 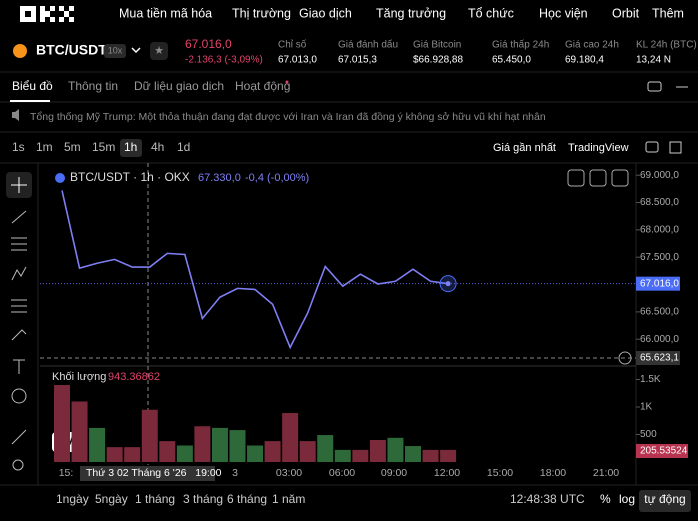 I want to click on legend: BTC/USDT · 1h · OKX, so click(x=130, y=177).